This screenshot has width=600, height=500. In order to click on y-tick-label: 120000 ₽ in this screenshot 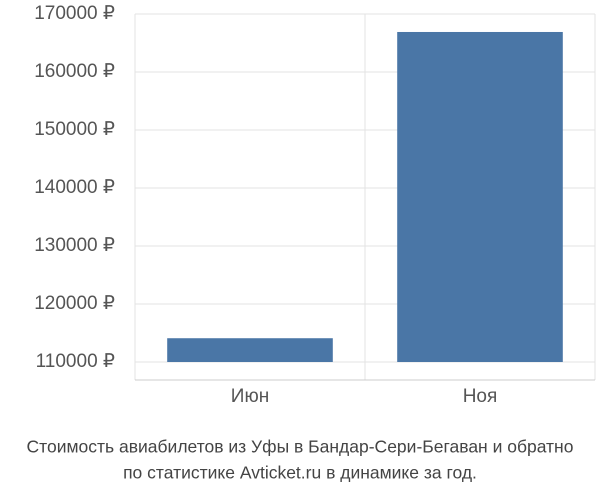, I will do `click(74, 303)`.